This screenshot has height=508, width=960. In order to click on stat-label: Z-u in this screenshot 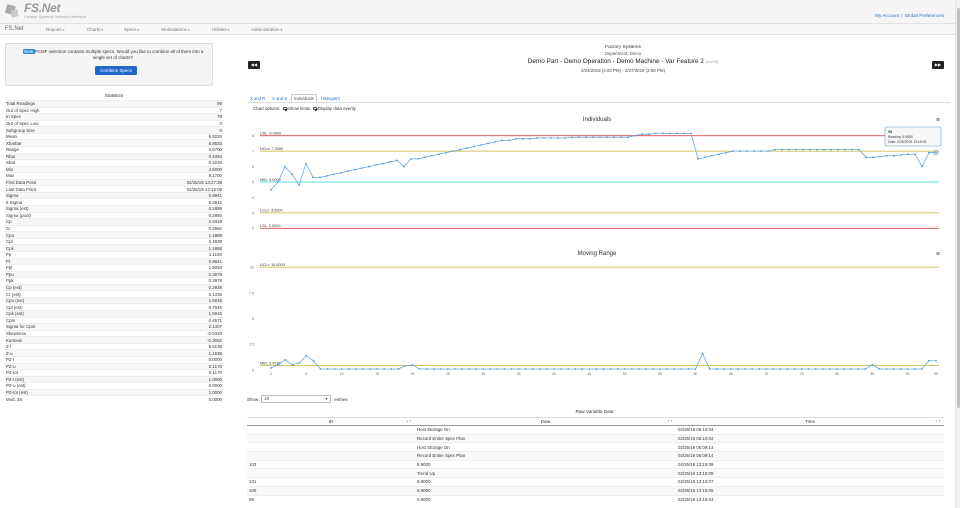, I will do `click(9, 353)`.